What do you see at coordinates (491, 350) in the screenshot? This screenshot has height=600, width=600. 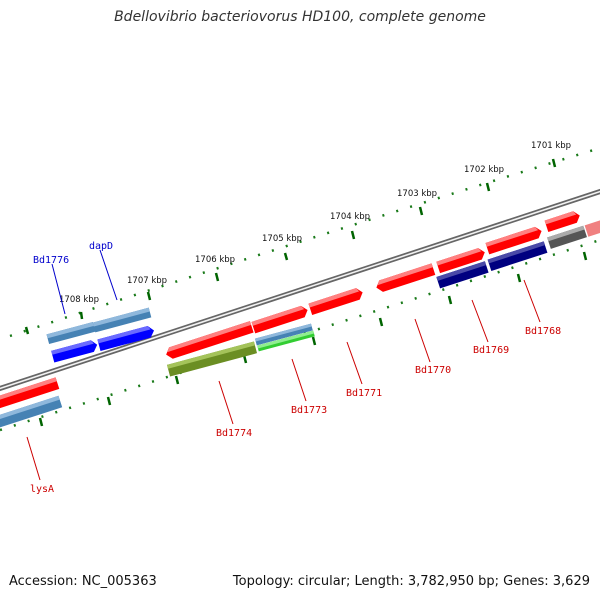 I see `gene-label-bd1769: Bd1769` at bounding box center [491, 350].